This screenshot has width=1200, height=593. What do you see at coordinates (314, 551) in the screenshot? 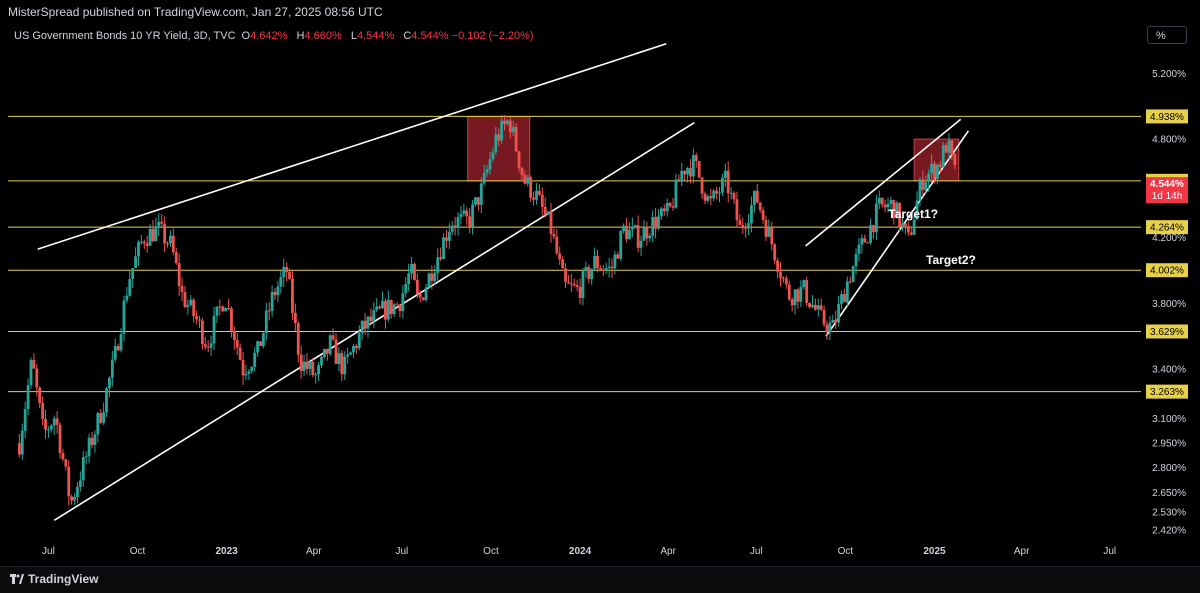
I see `x-tick-label-4: Apr` at bounding box center [314, 551].